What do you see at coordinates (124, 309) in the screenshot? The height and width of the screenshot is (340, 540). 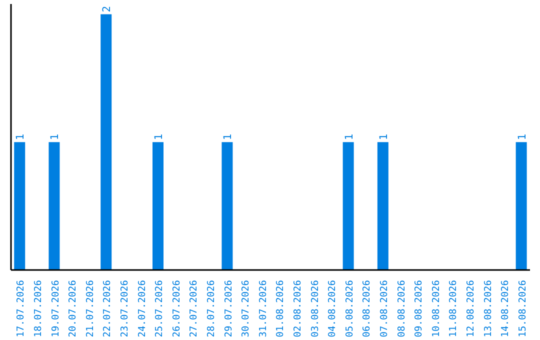 I see `x-tick-label: 23.07.2026` at bounding box center [124, 309].